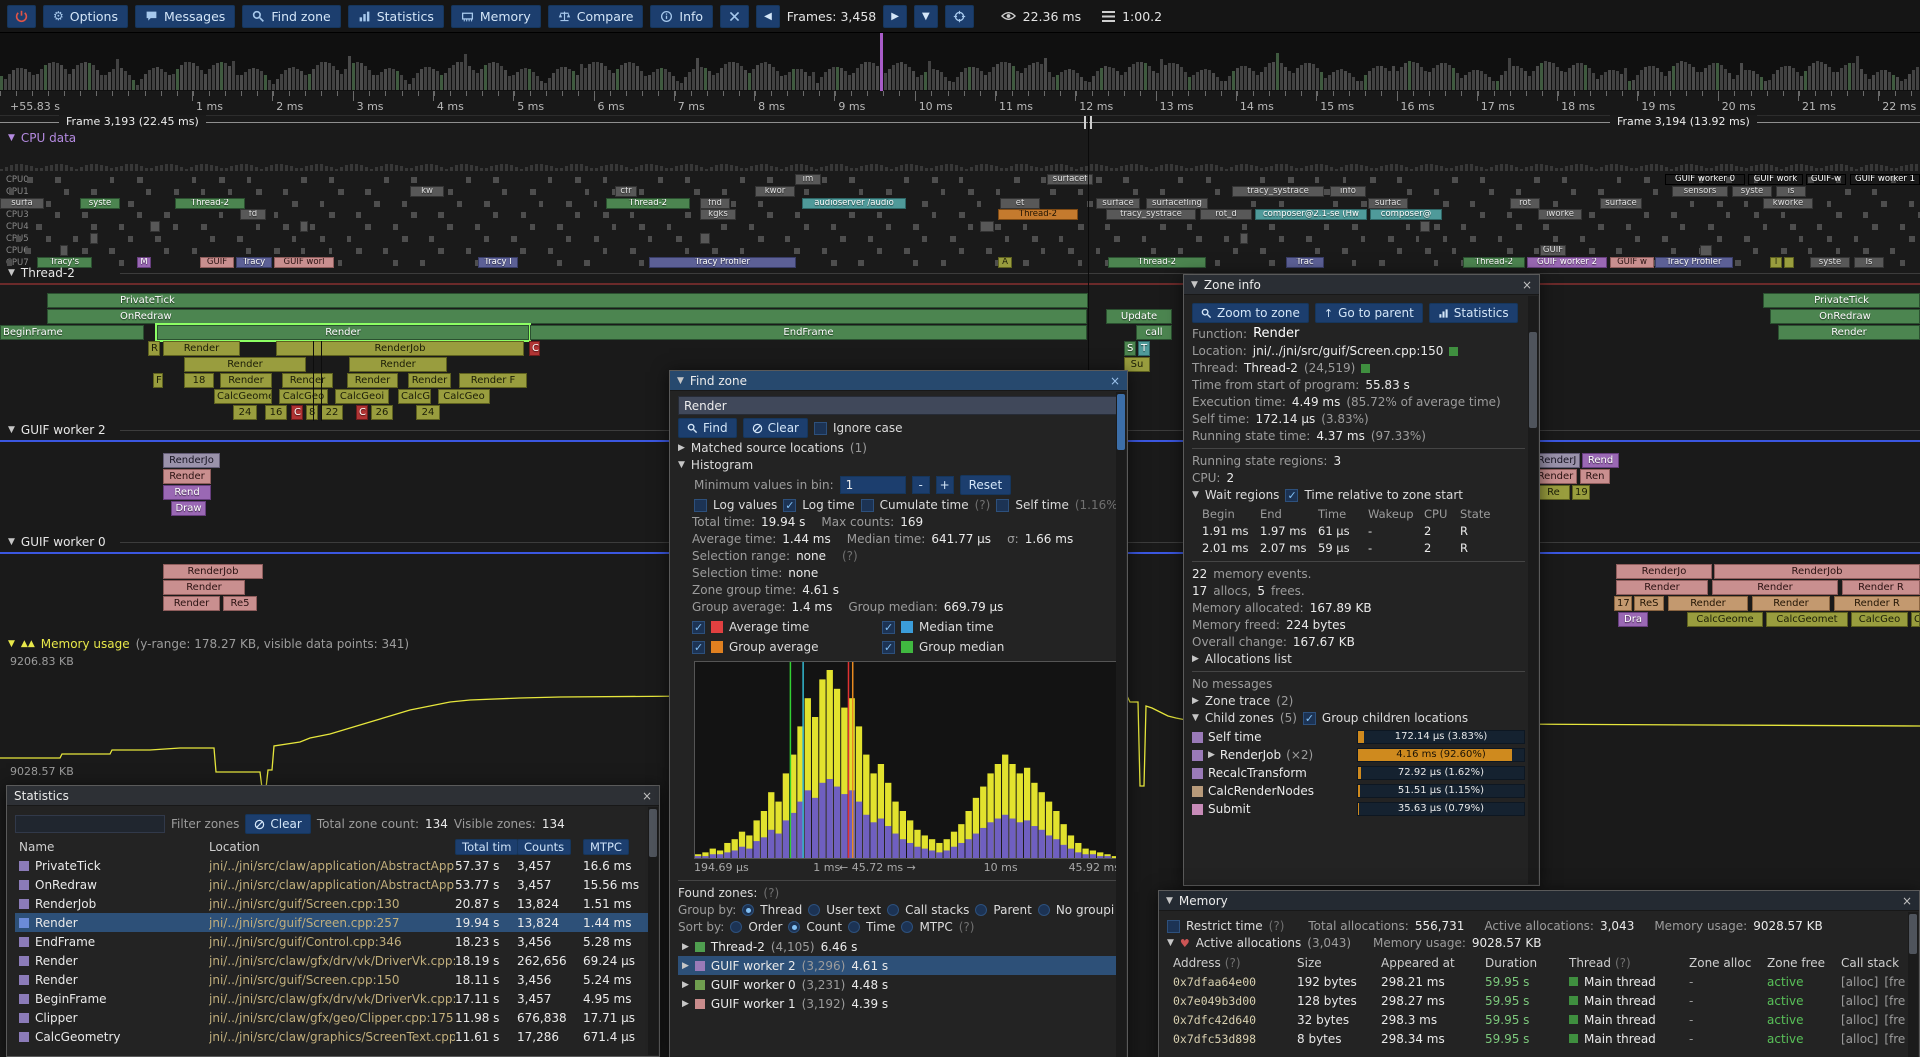  What do you see at coordinates (1309, 718) in the screenshot?
I see `group-children-checkbox` at bounding box center [1309, 718].